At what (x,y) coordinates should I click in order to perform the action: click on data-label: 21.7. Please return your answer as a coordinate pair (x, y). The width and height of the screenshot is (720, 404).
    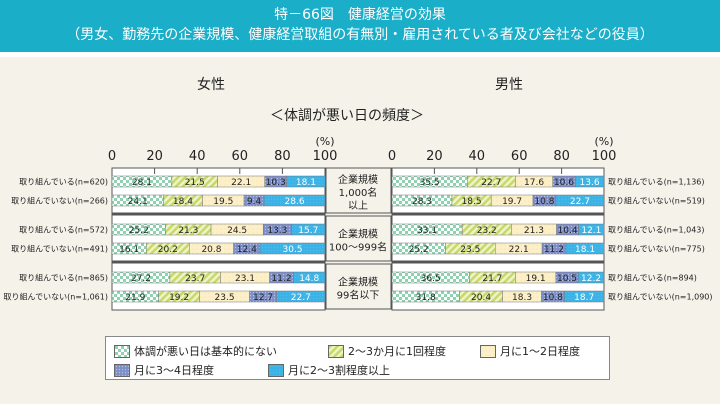
    Looking at the image, I should click on (492, 279).